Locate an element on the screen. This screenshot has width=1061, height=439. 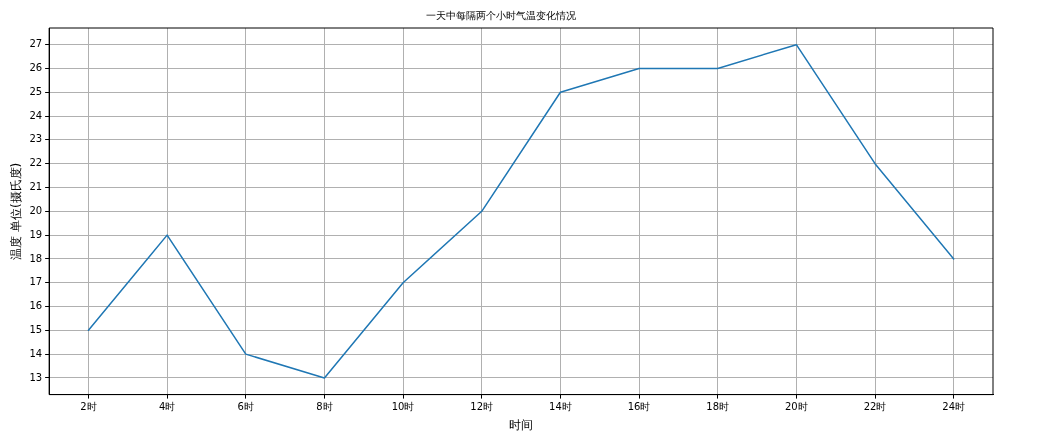
x-tick-label: 16时 is located at coordinates (639, 407).